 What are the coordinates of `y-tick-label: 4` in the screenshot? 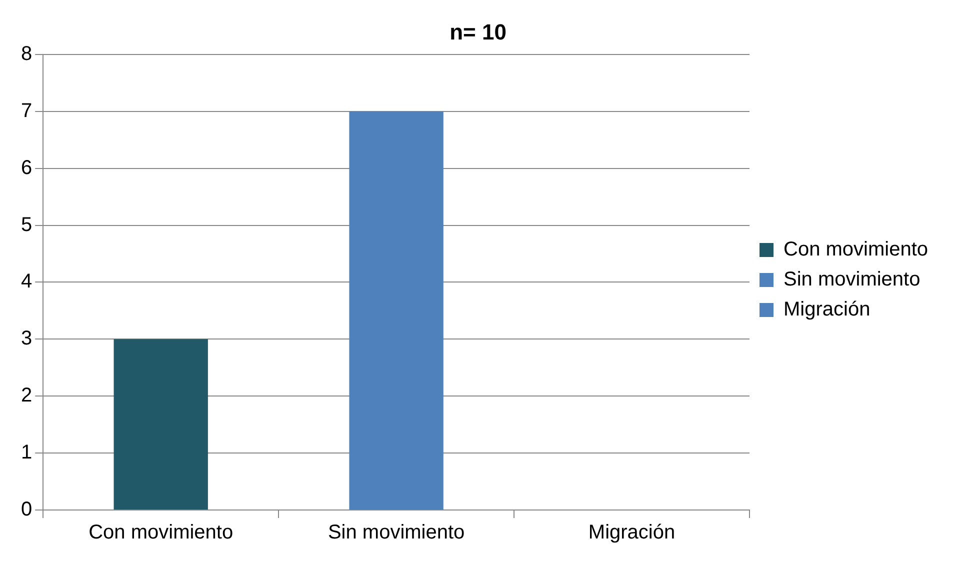 It's located at (26, 281).